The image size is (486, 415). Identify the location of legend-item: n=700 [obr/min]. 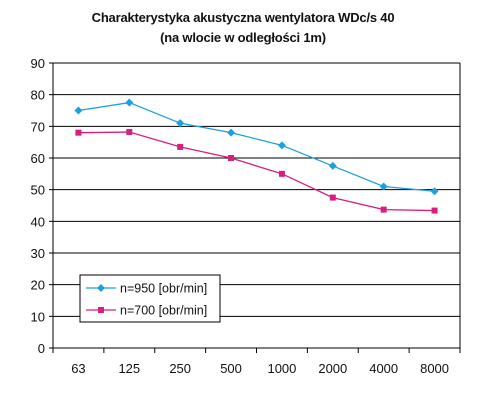
(146, 311).